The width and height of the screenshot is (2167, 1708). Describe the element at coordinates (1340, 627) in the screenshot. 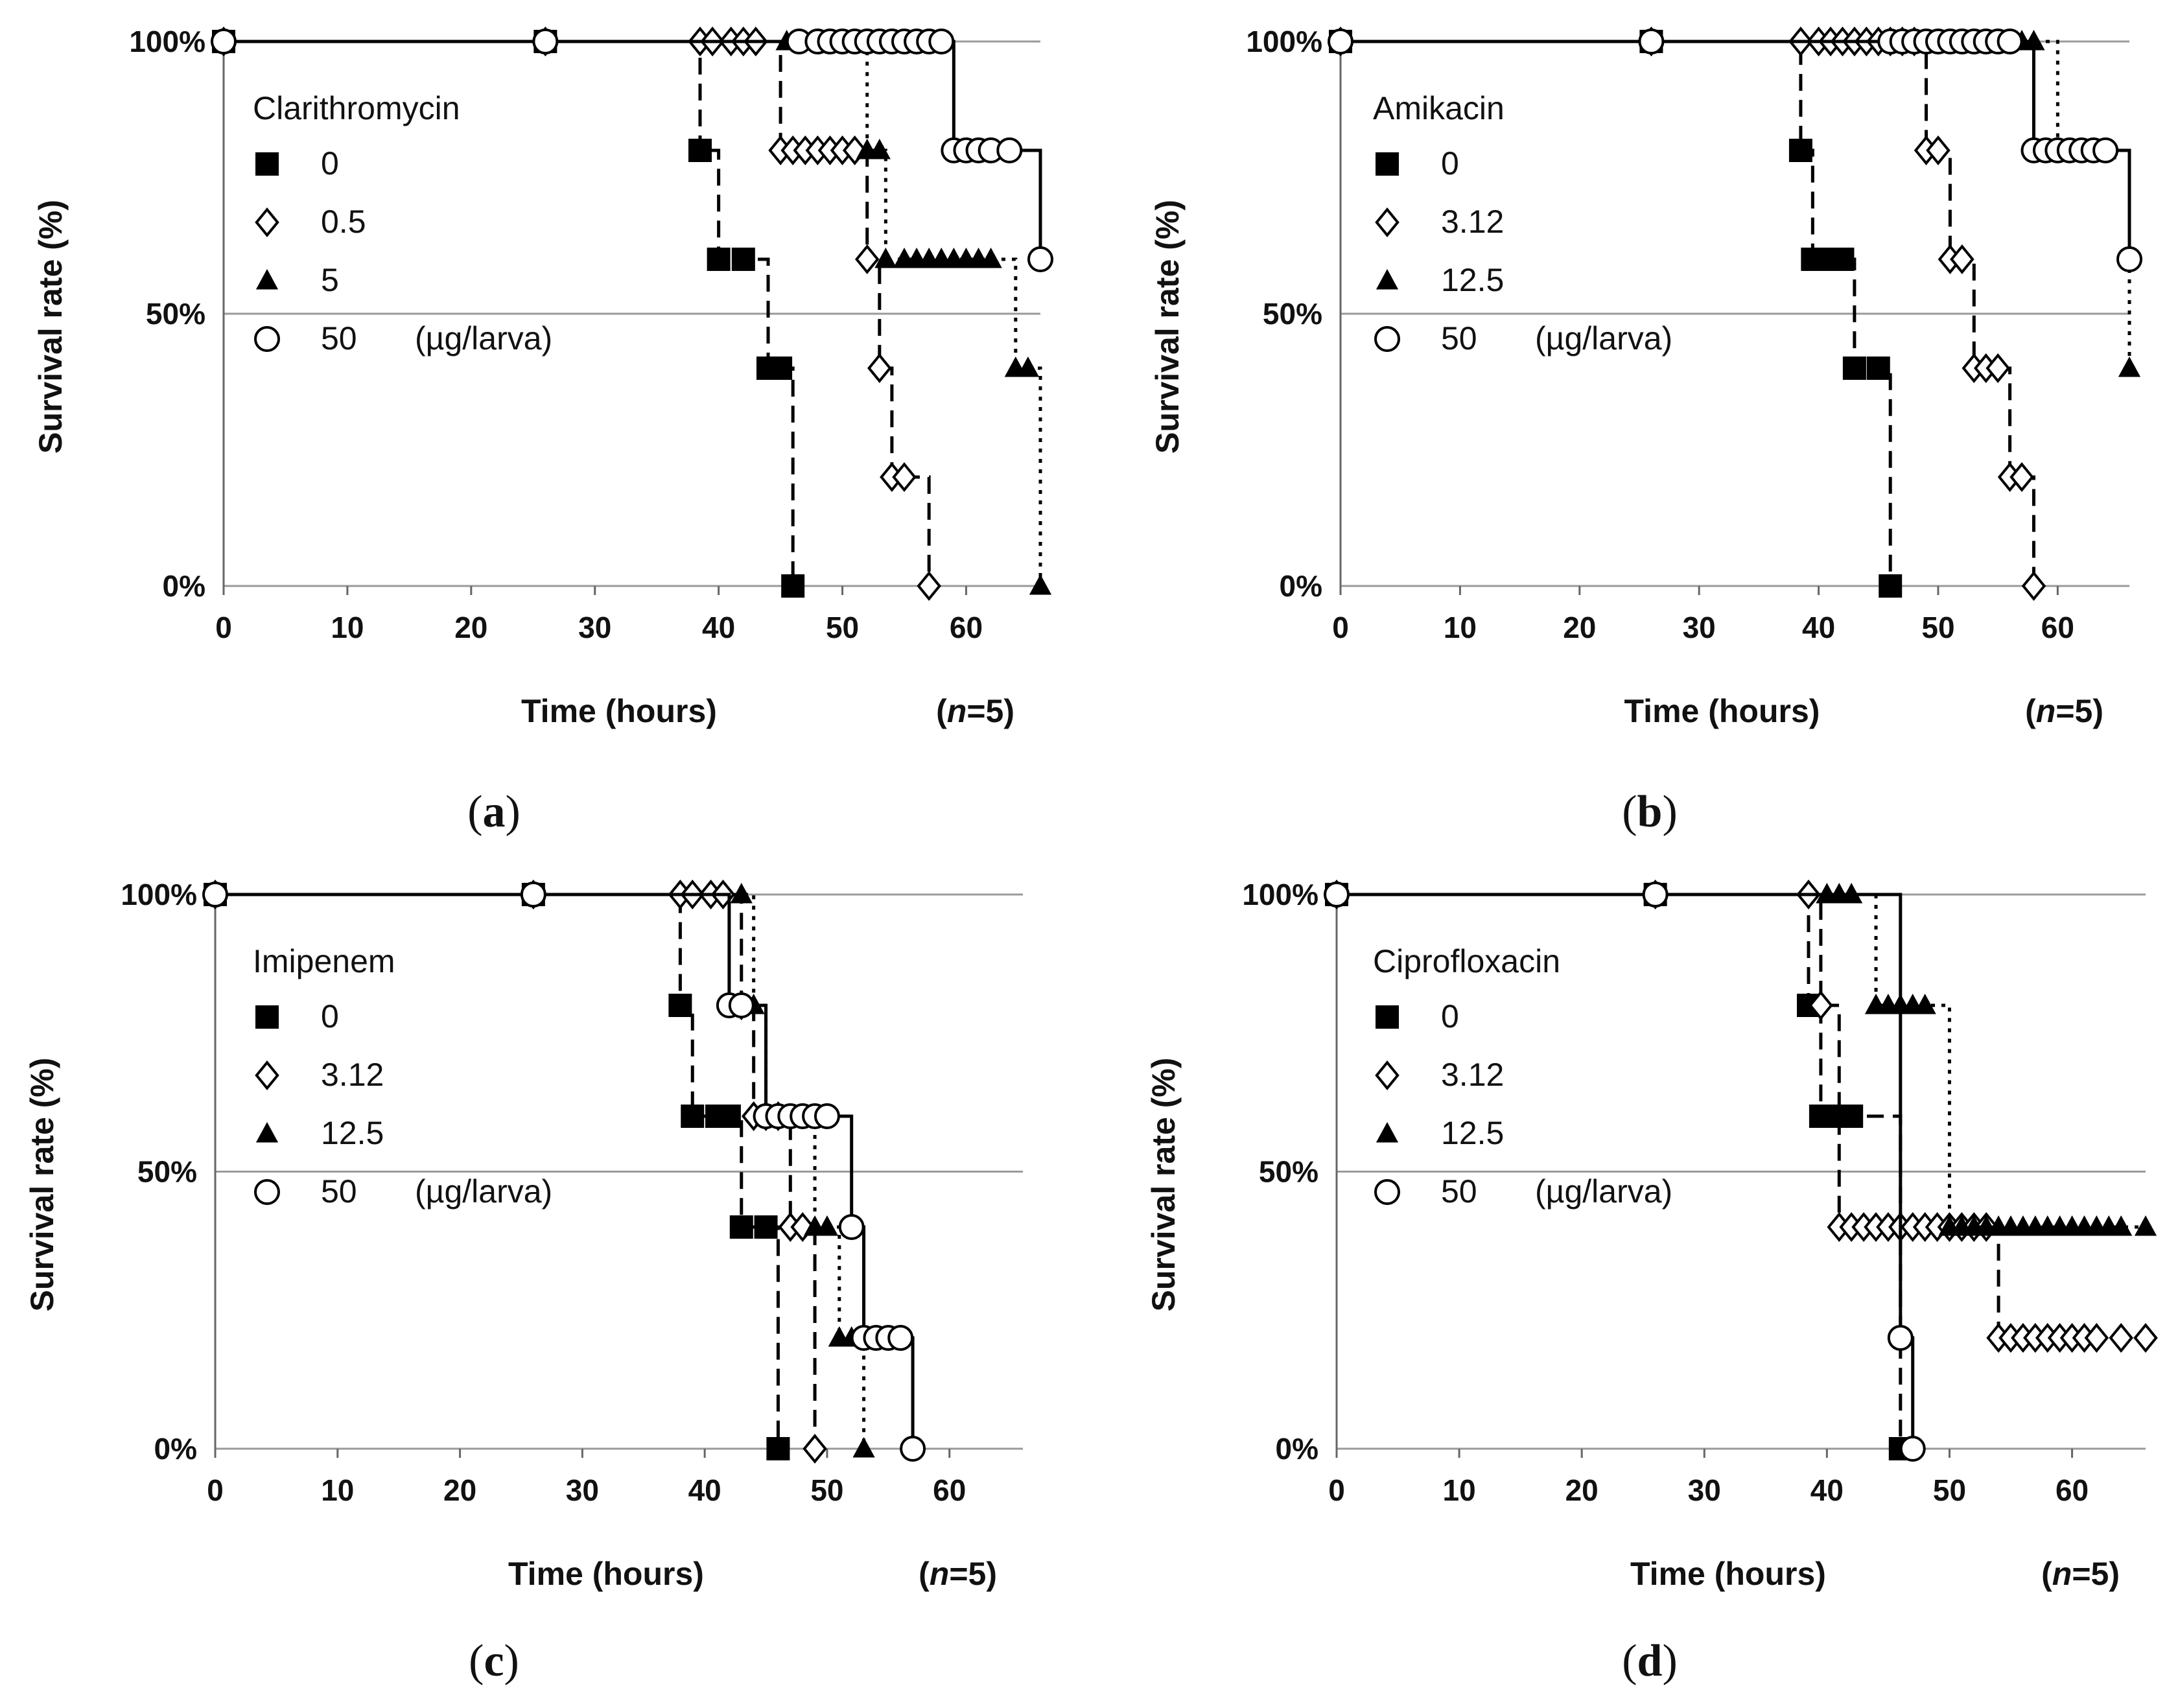

I see `x-tick-label: 0` at that location.